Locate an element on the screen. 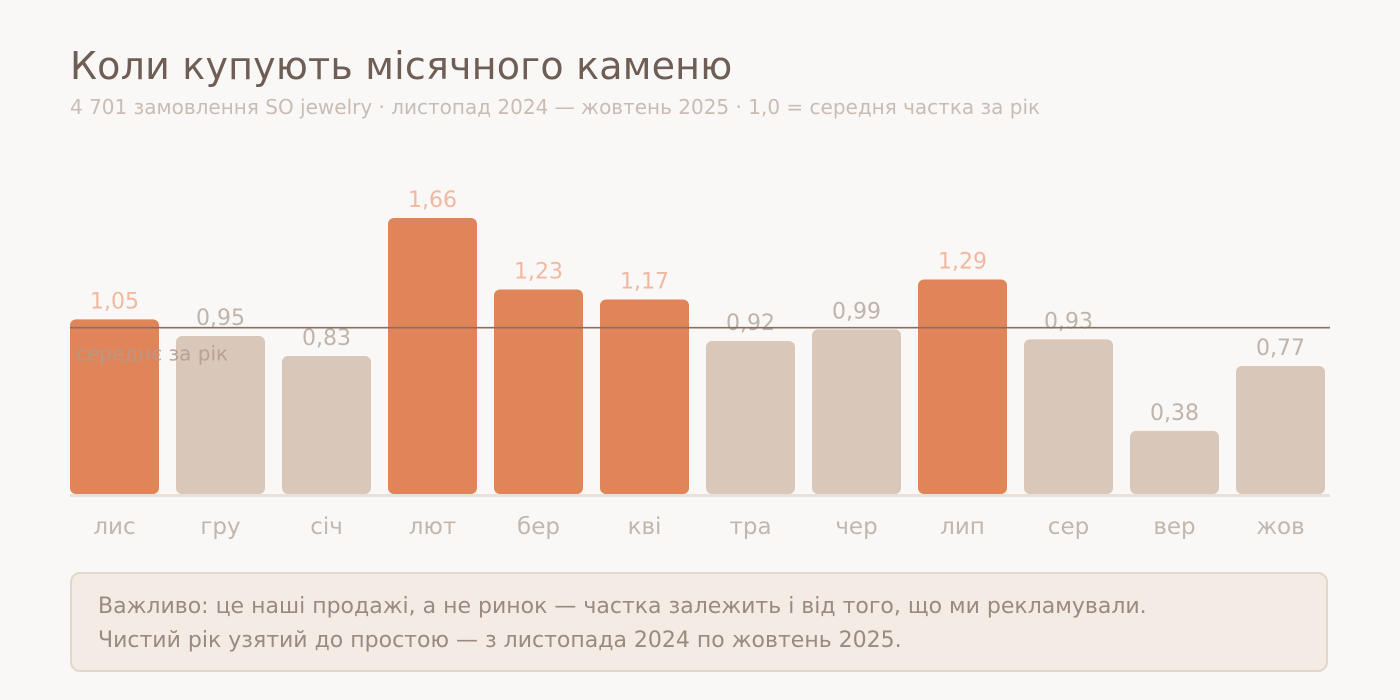 The image size is (1400, 700). chart-title: Коли купують місячного каменю is located at coordinates (401, 66).